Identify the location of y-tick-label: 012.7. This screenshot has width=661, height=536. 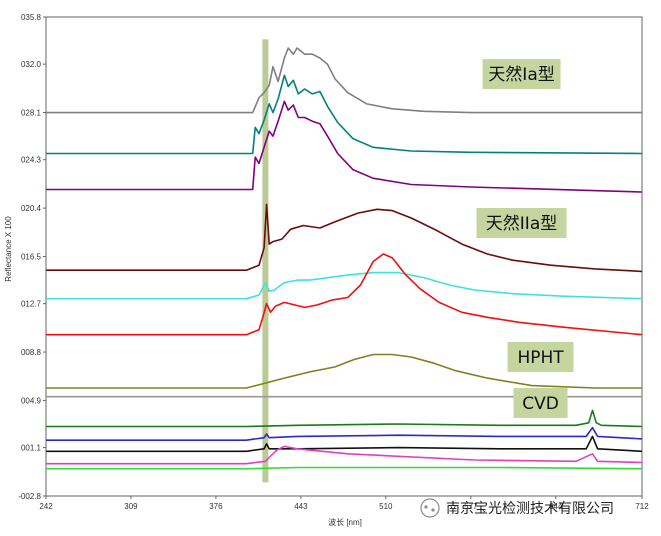
(31, 304).